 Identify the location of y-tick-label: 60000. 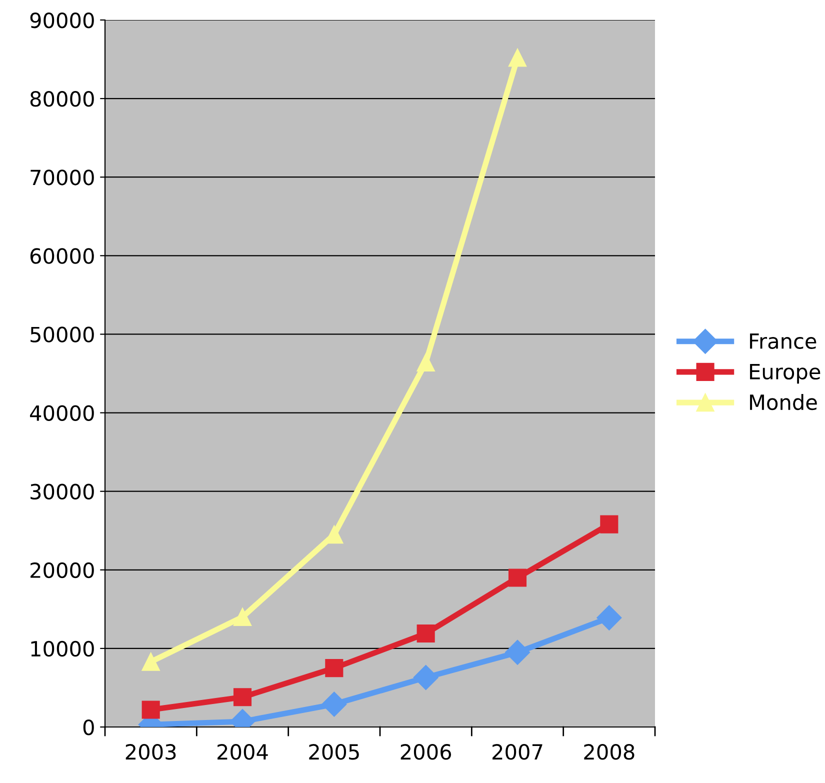
(62, 256).